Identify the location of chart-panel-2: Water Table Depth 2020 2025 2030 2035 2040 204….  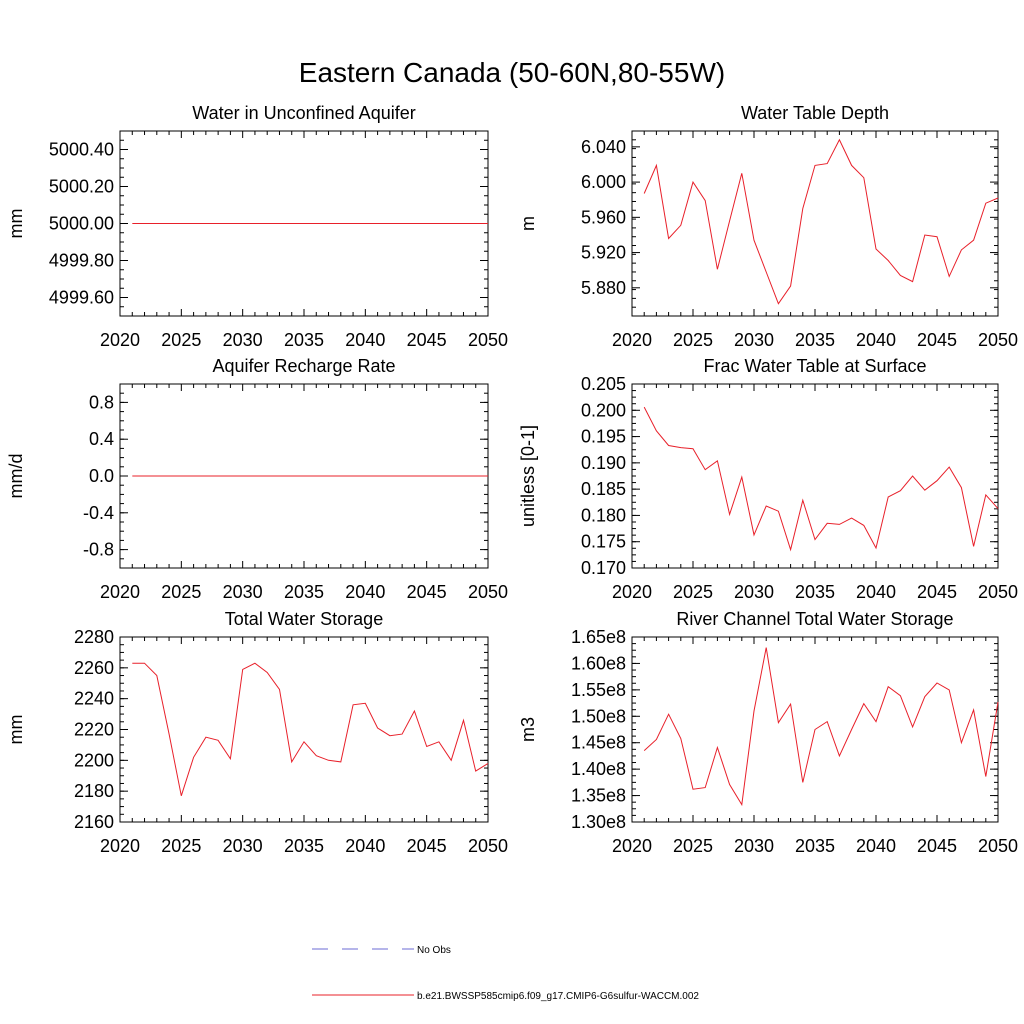
(768, 226).